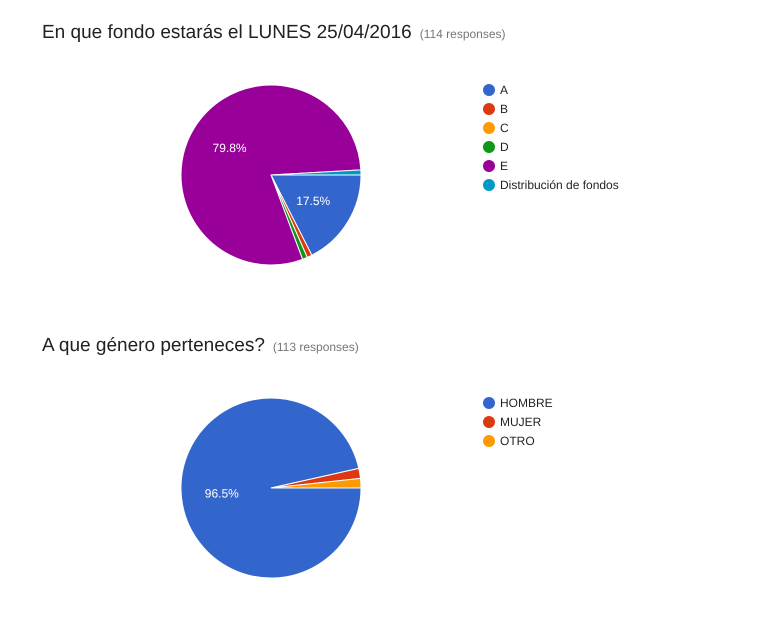 The height and width of the screenshot is (631, 773). What do you see at coordinates (227, 32) in the screenshot?
I see `chart-title: En que fondo estarás el LUNES 25/04/2016` at bounding box center [227, 32].